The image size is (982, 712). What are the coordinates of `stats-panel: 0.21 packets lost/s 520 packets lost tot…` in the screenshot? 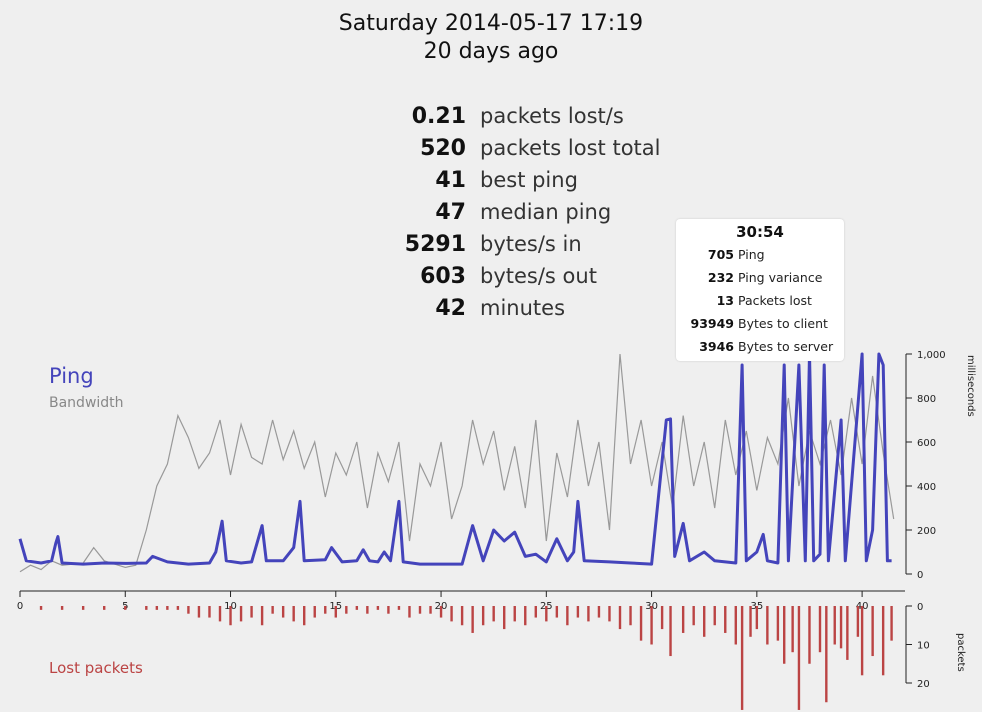 It's located at (510, 212).